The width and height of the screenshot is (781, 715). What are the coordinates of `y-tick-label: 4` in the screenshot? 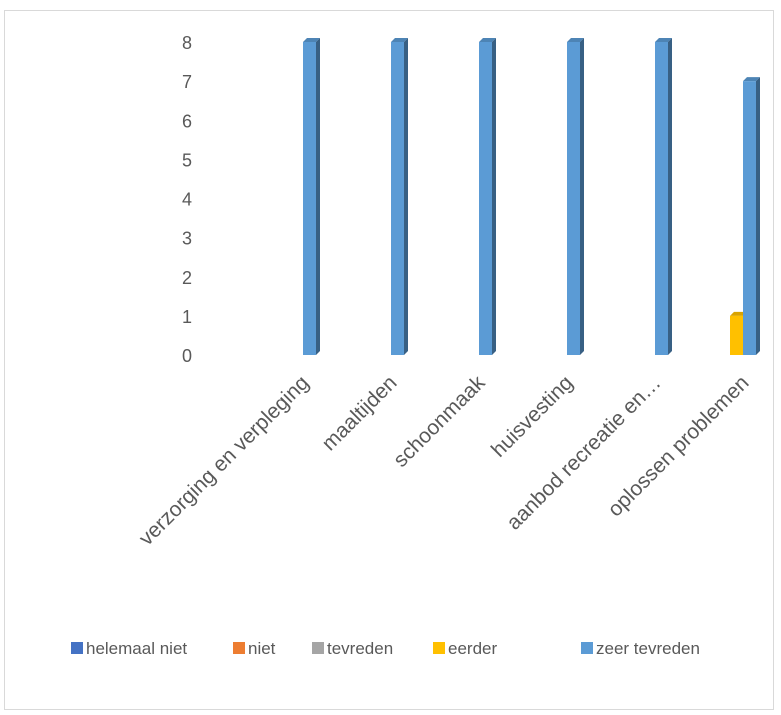 It's located at (187, 200).